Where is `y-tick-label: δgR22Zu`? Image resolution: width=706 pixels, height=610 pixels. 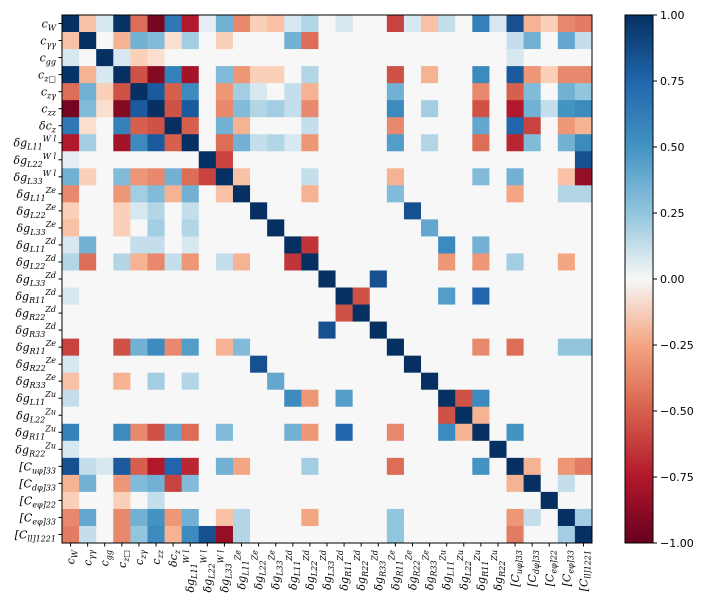 y-tick-label: δgR22Zu is located at coordinates (35, 449).